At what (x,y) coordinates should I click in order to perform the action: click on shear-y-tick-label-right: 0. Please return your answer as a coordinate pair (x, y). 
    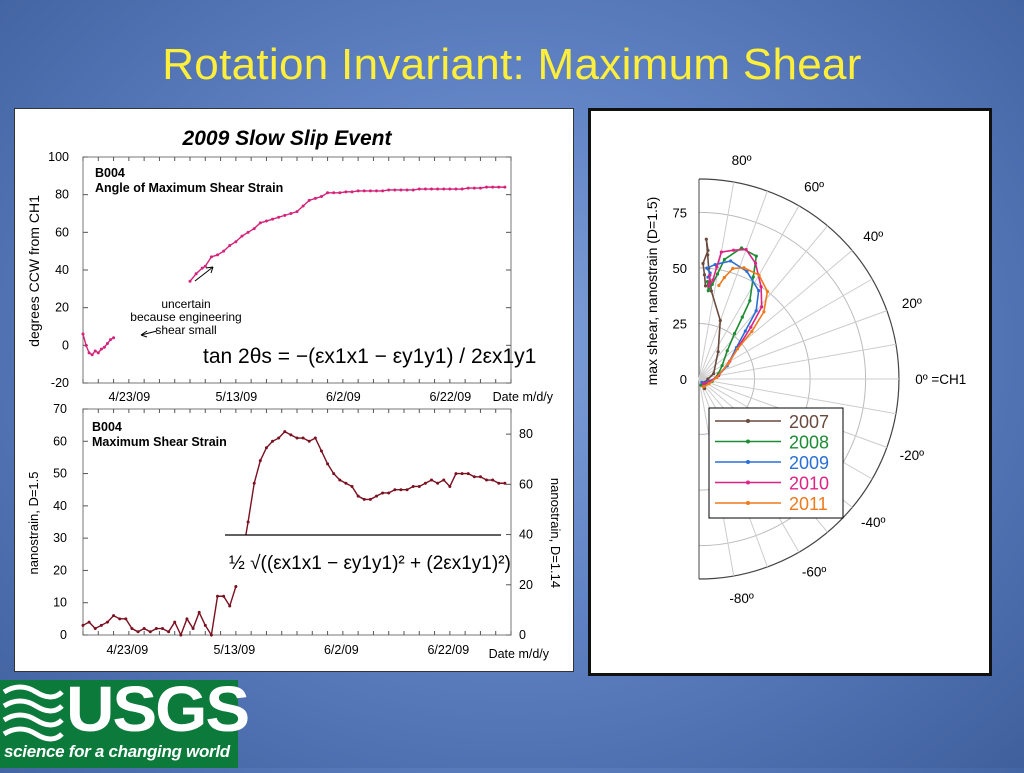
    Looking at the image, I should click on (522, 635).